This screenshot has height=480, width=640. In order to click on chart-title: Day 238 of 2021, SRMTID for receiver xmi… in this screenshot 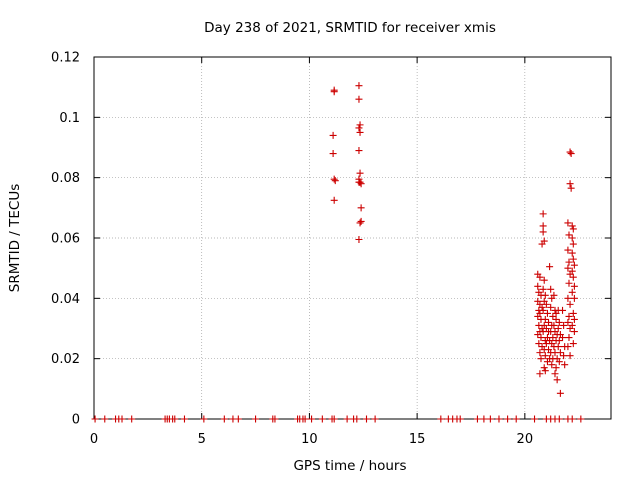, I will do `click(350, 28)`.